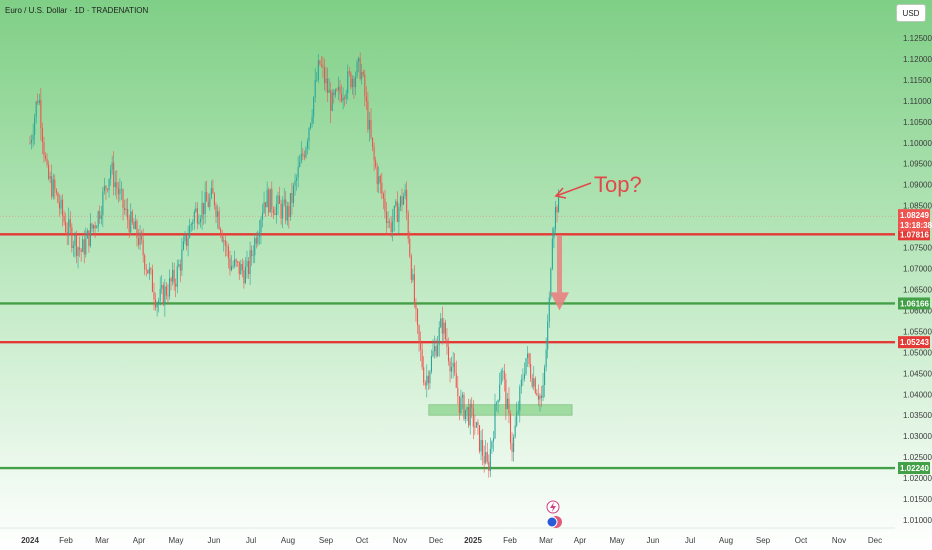 The image size is (932, 550). I want to click on support-zone, so click(500, 410).